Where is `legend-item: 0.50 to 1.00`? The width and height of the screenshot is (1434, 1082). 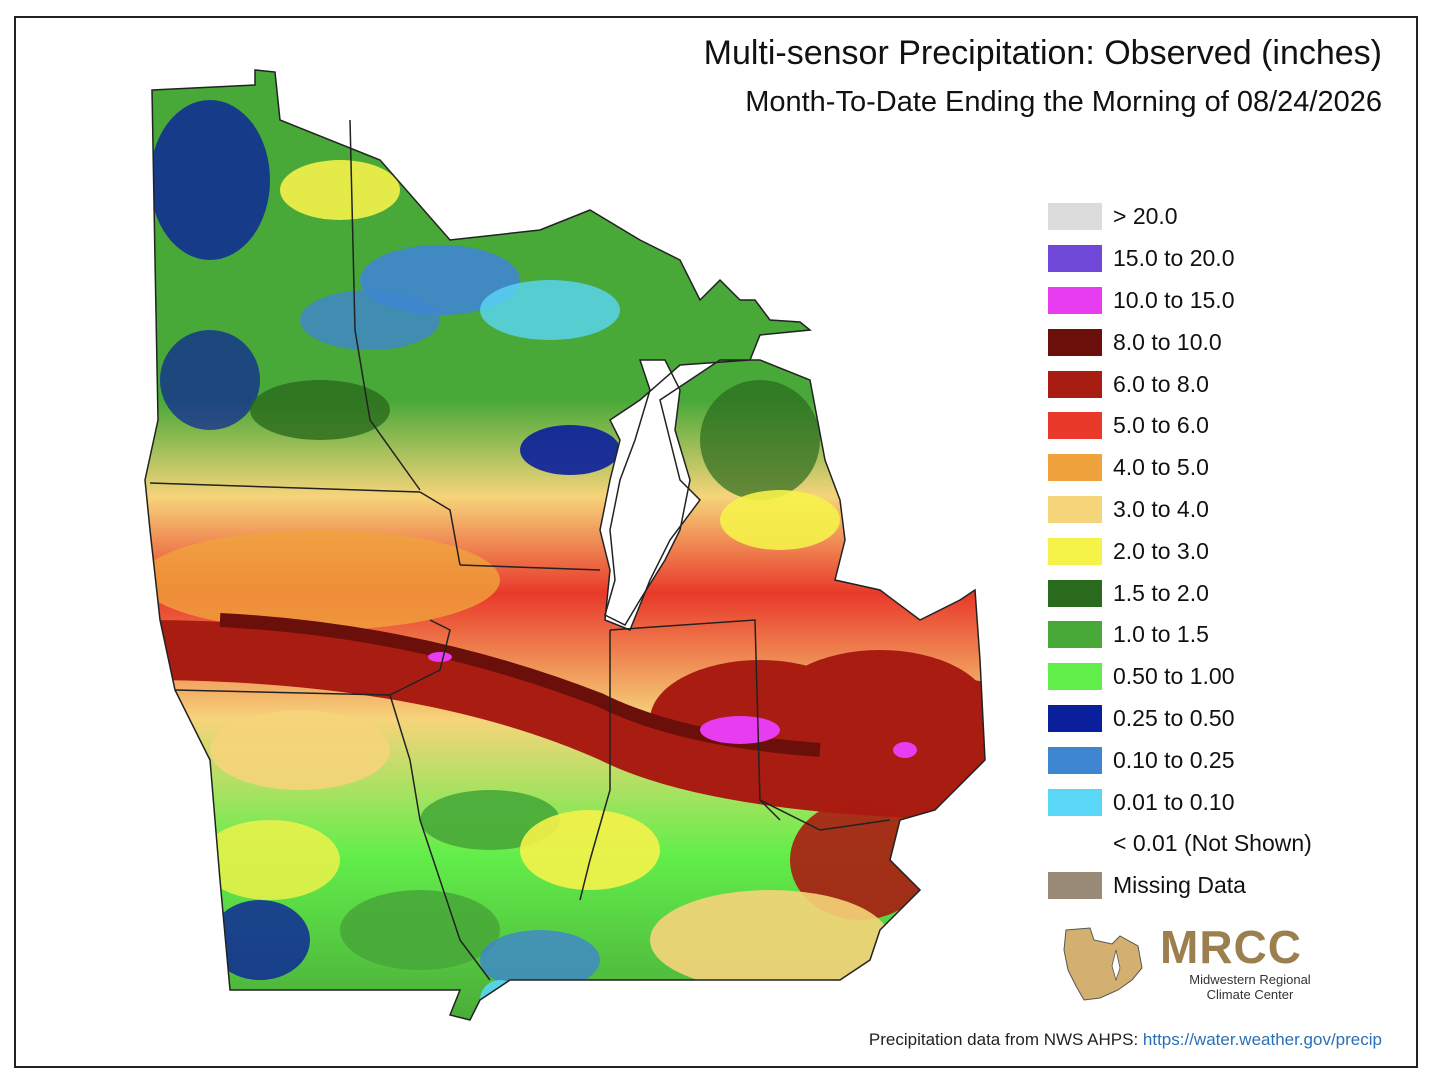
legend-item: 0.50 to 1.00 is located at coordinates (1213, 677).